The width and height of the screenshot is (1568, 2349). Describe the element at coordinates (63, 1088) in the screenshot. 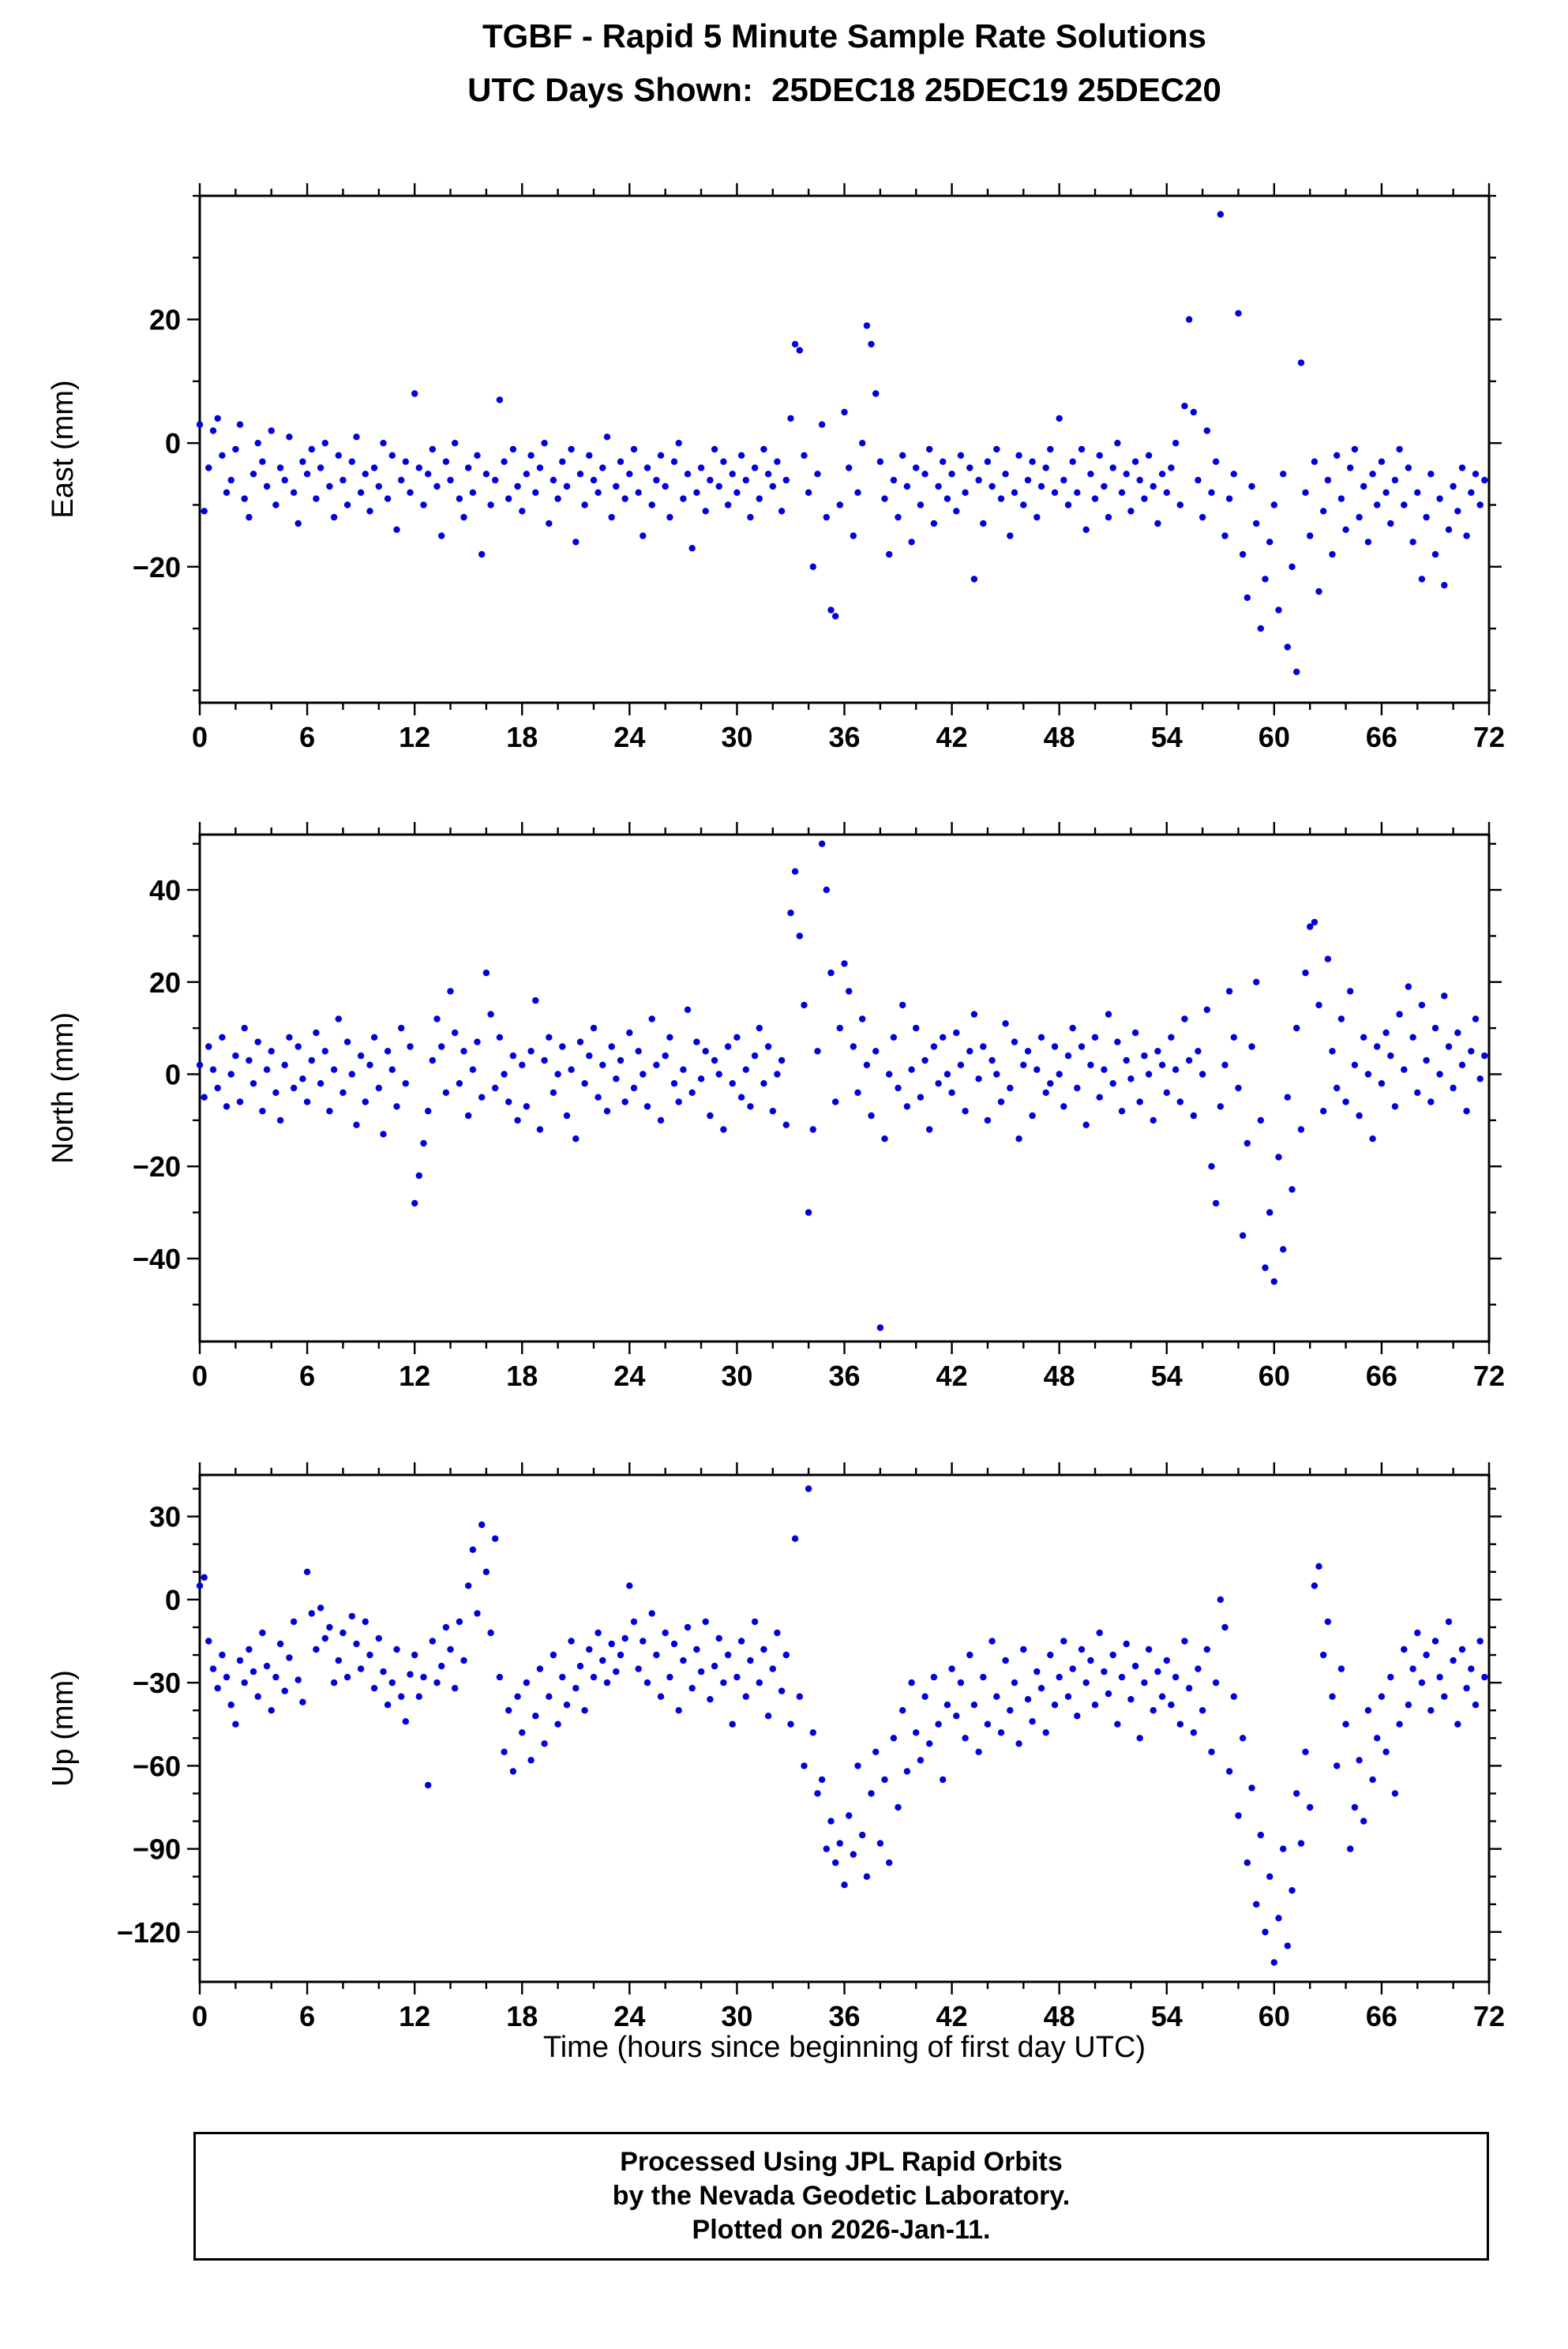

I see `north-axis-label: North (mm)` at that location.